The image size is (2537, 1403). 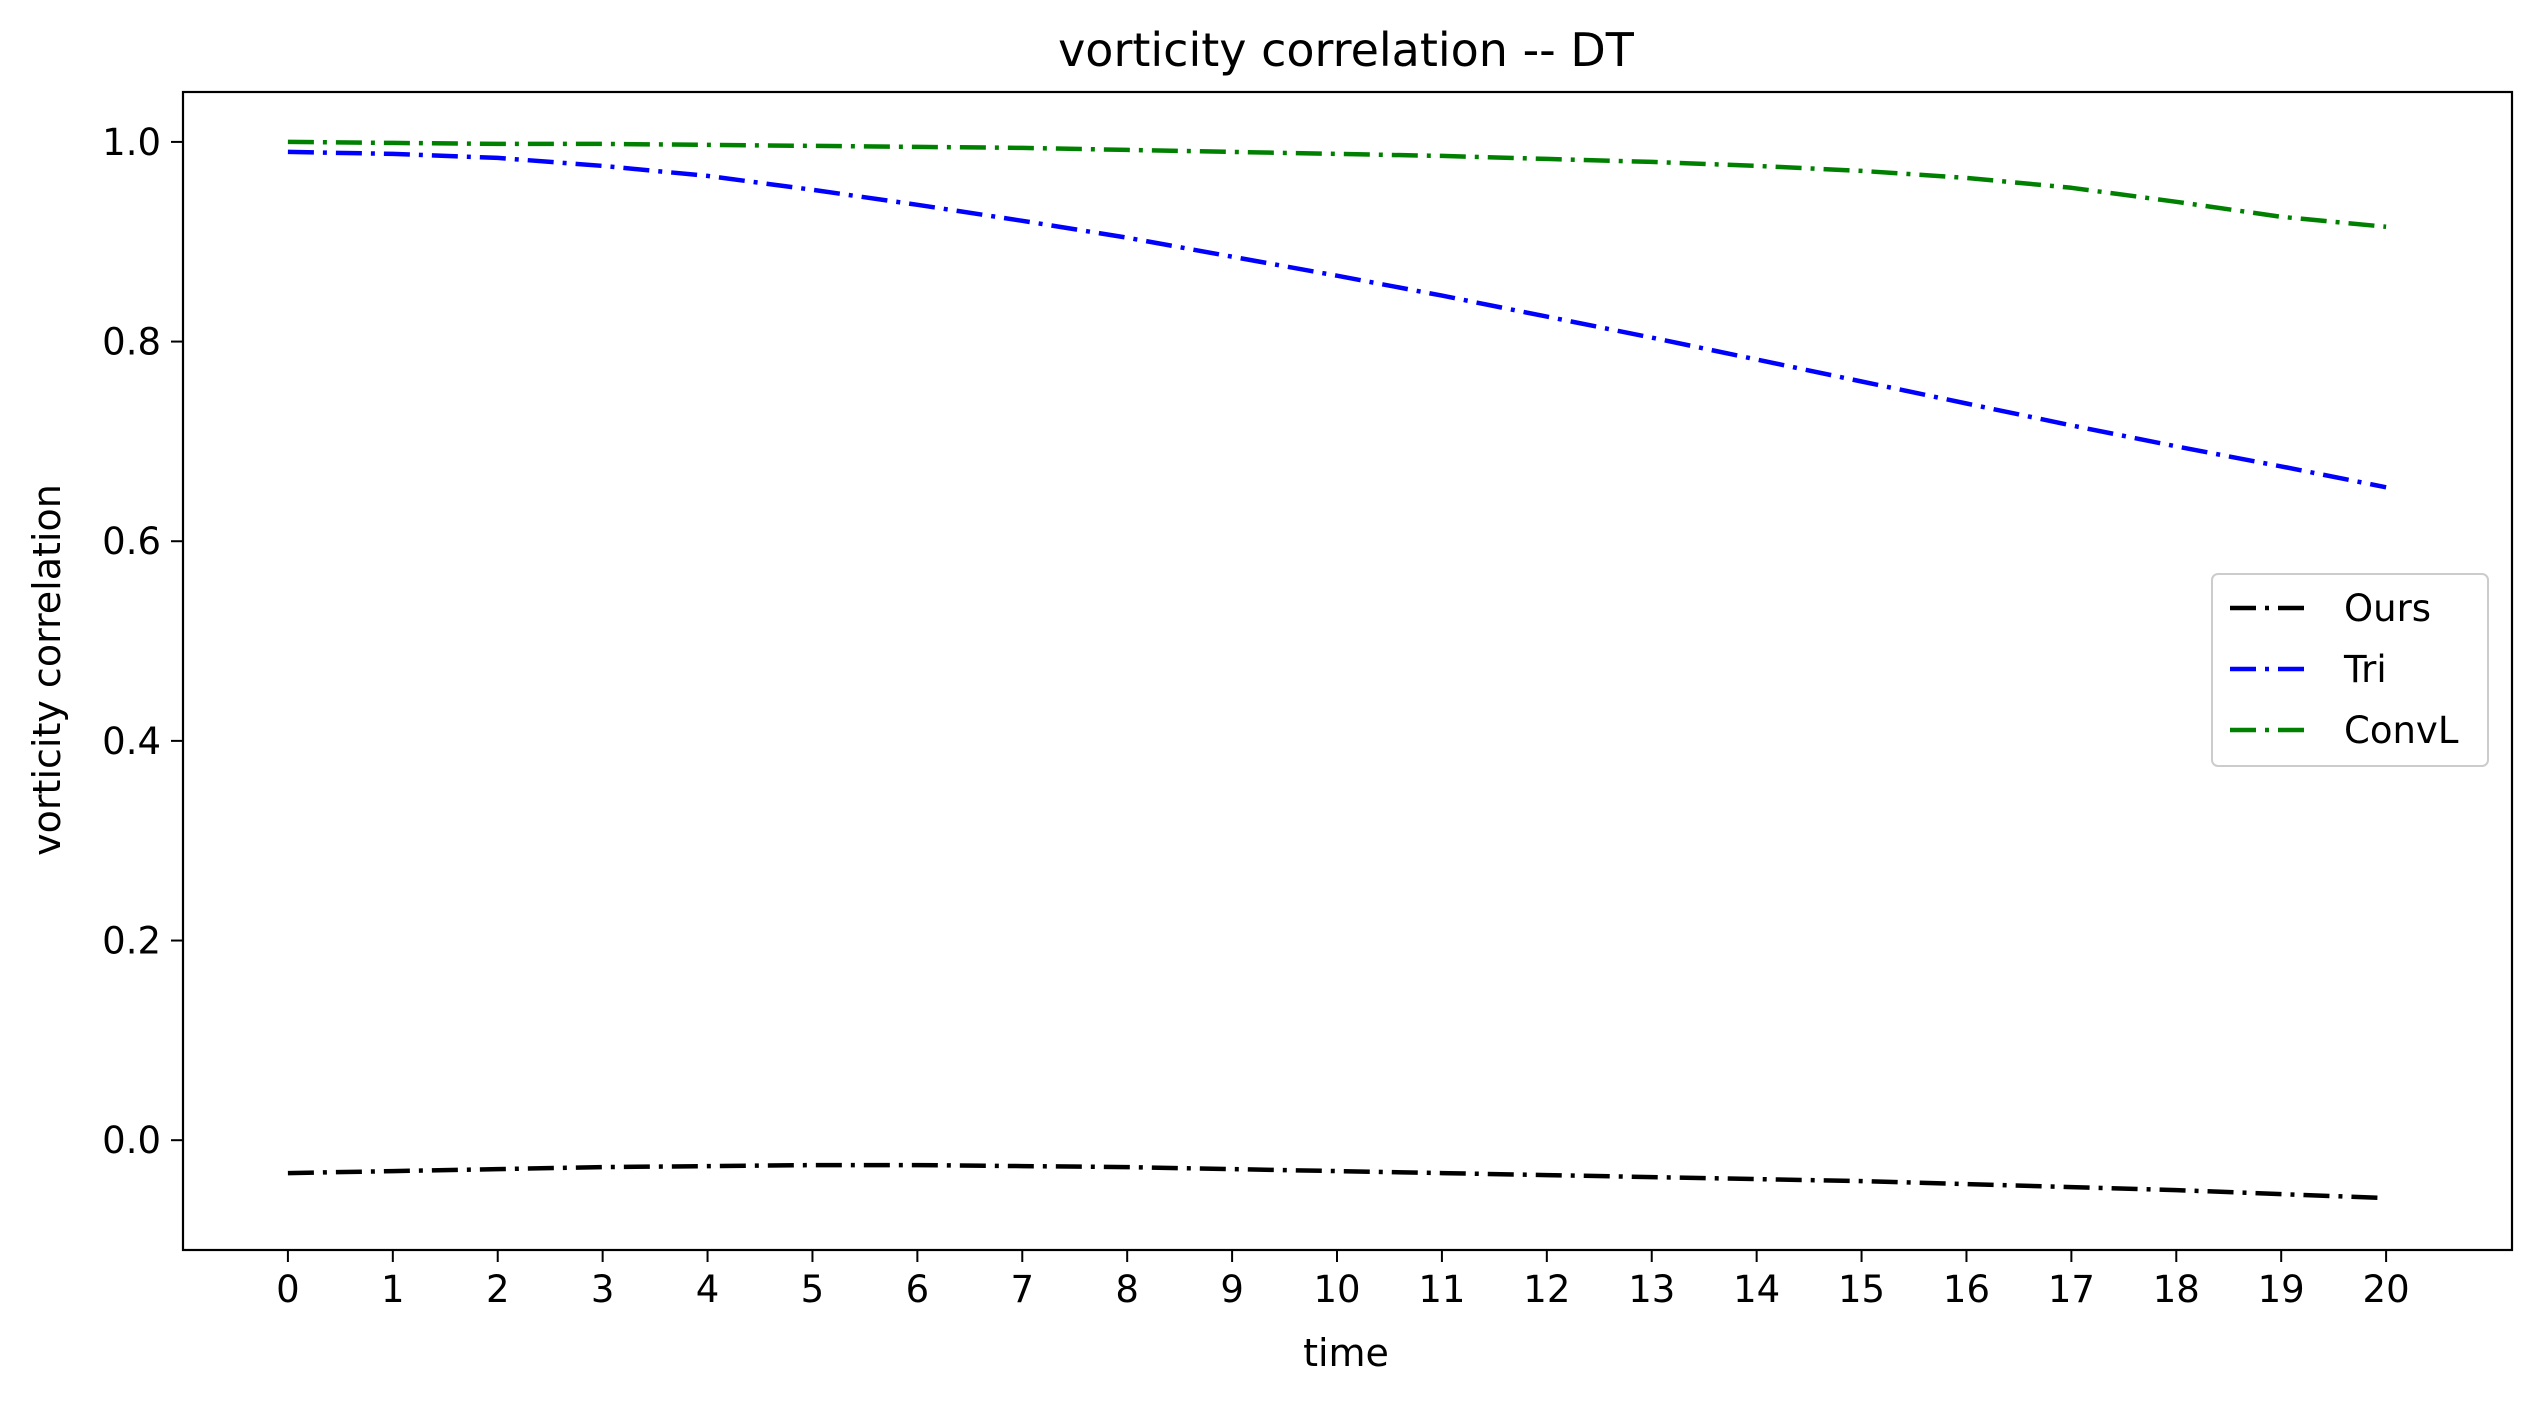 What do you see at coordinates (1651, 1289) in the screenshot?
I see `x-tick-label: 13` at bounding box center [1651, 1289].